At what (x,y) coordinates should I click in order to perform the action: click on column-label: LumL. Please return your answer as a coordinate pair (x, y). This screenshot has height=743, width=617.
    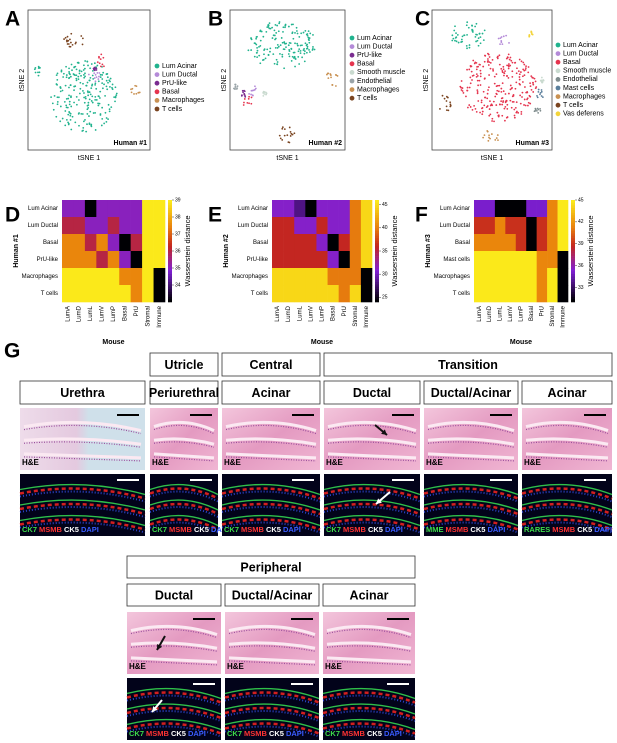
    Looking at the image, I should click on (91, 313).